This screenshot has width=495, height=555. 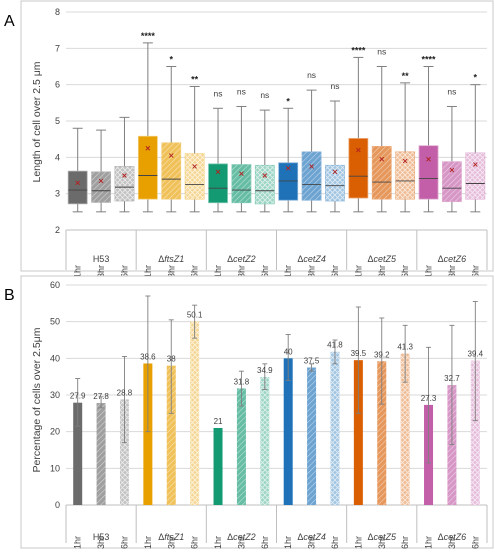 What do you see at coordinates (476, 403) in the screenshot?
I see `bar-group: 39.4` at bounding box center [476, 403].